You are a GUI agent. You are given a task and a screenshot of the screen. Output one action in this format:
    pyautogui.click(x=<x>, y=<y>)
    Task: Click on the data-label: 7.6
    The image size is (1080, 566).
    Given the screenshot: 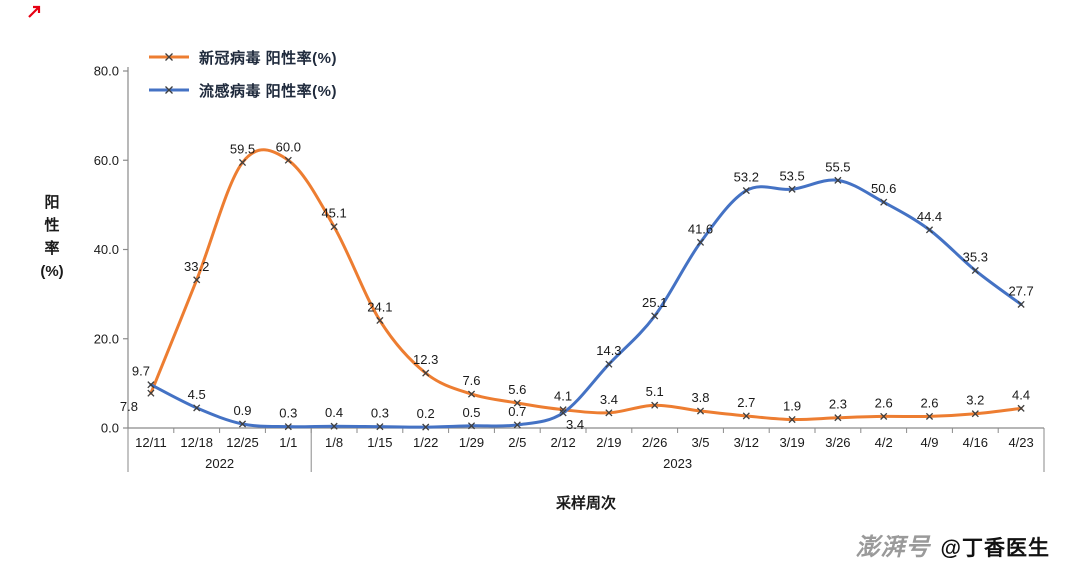 What is the action you would take?
    pyautogui.click(x=471, y=380)
    